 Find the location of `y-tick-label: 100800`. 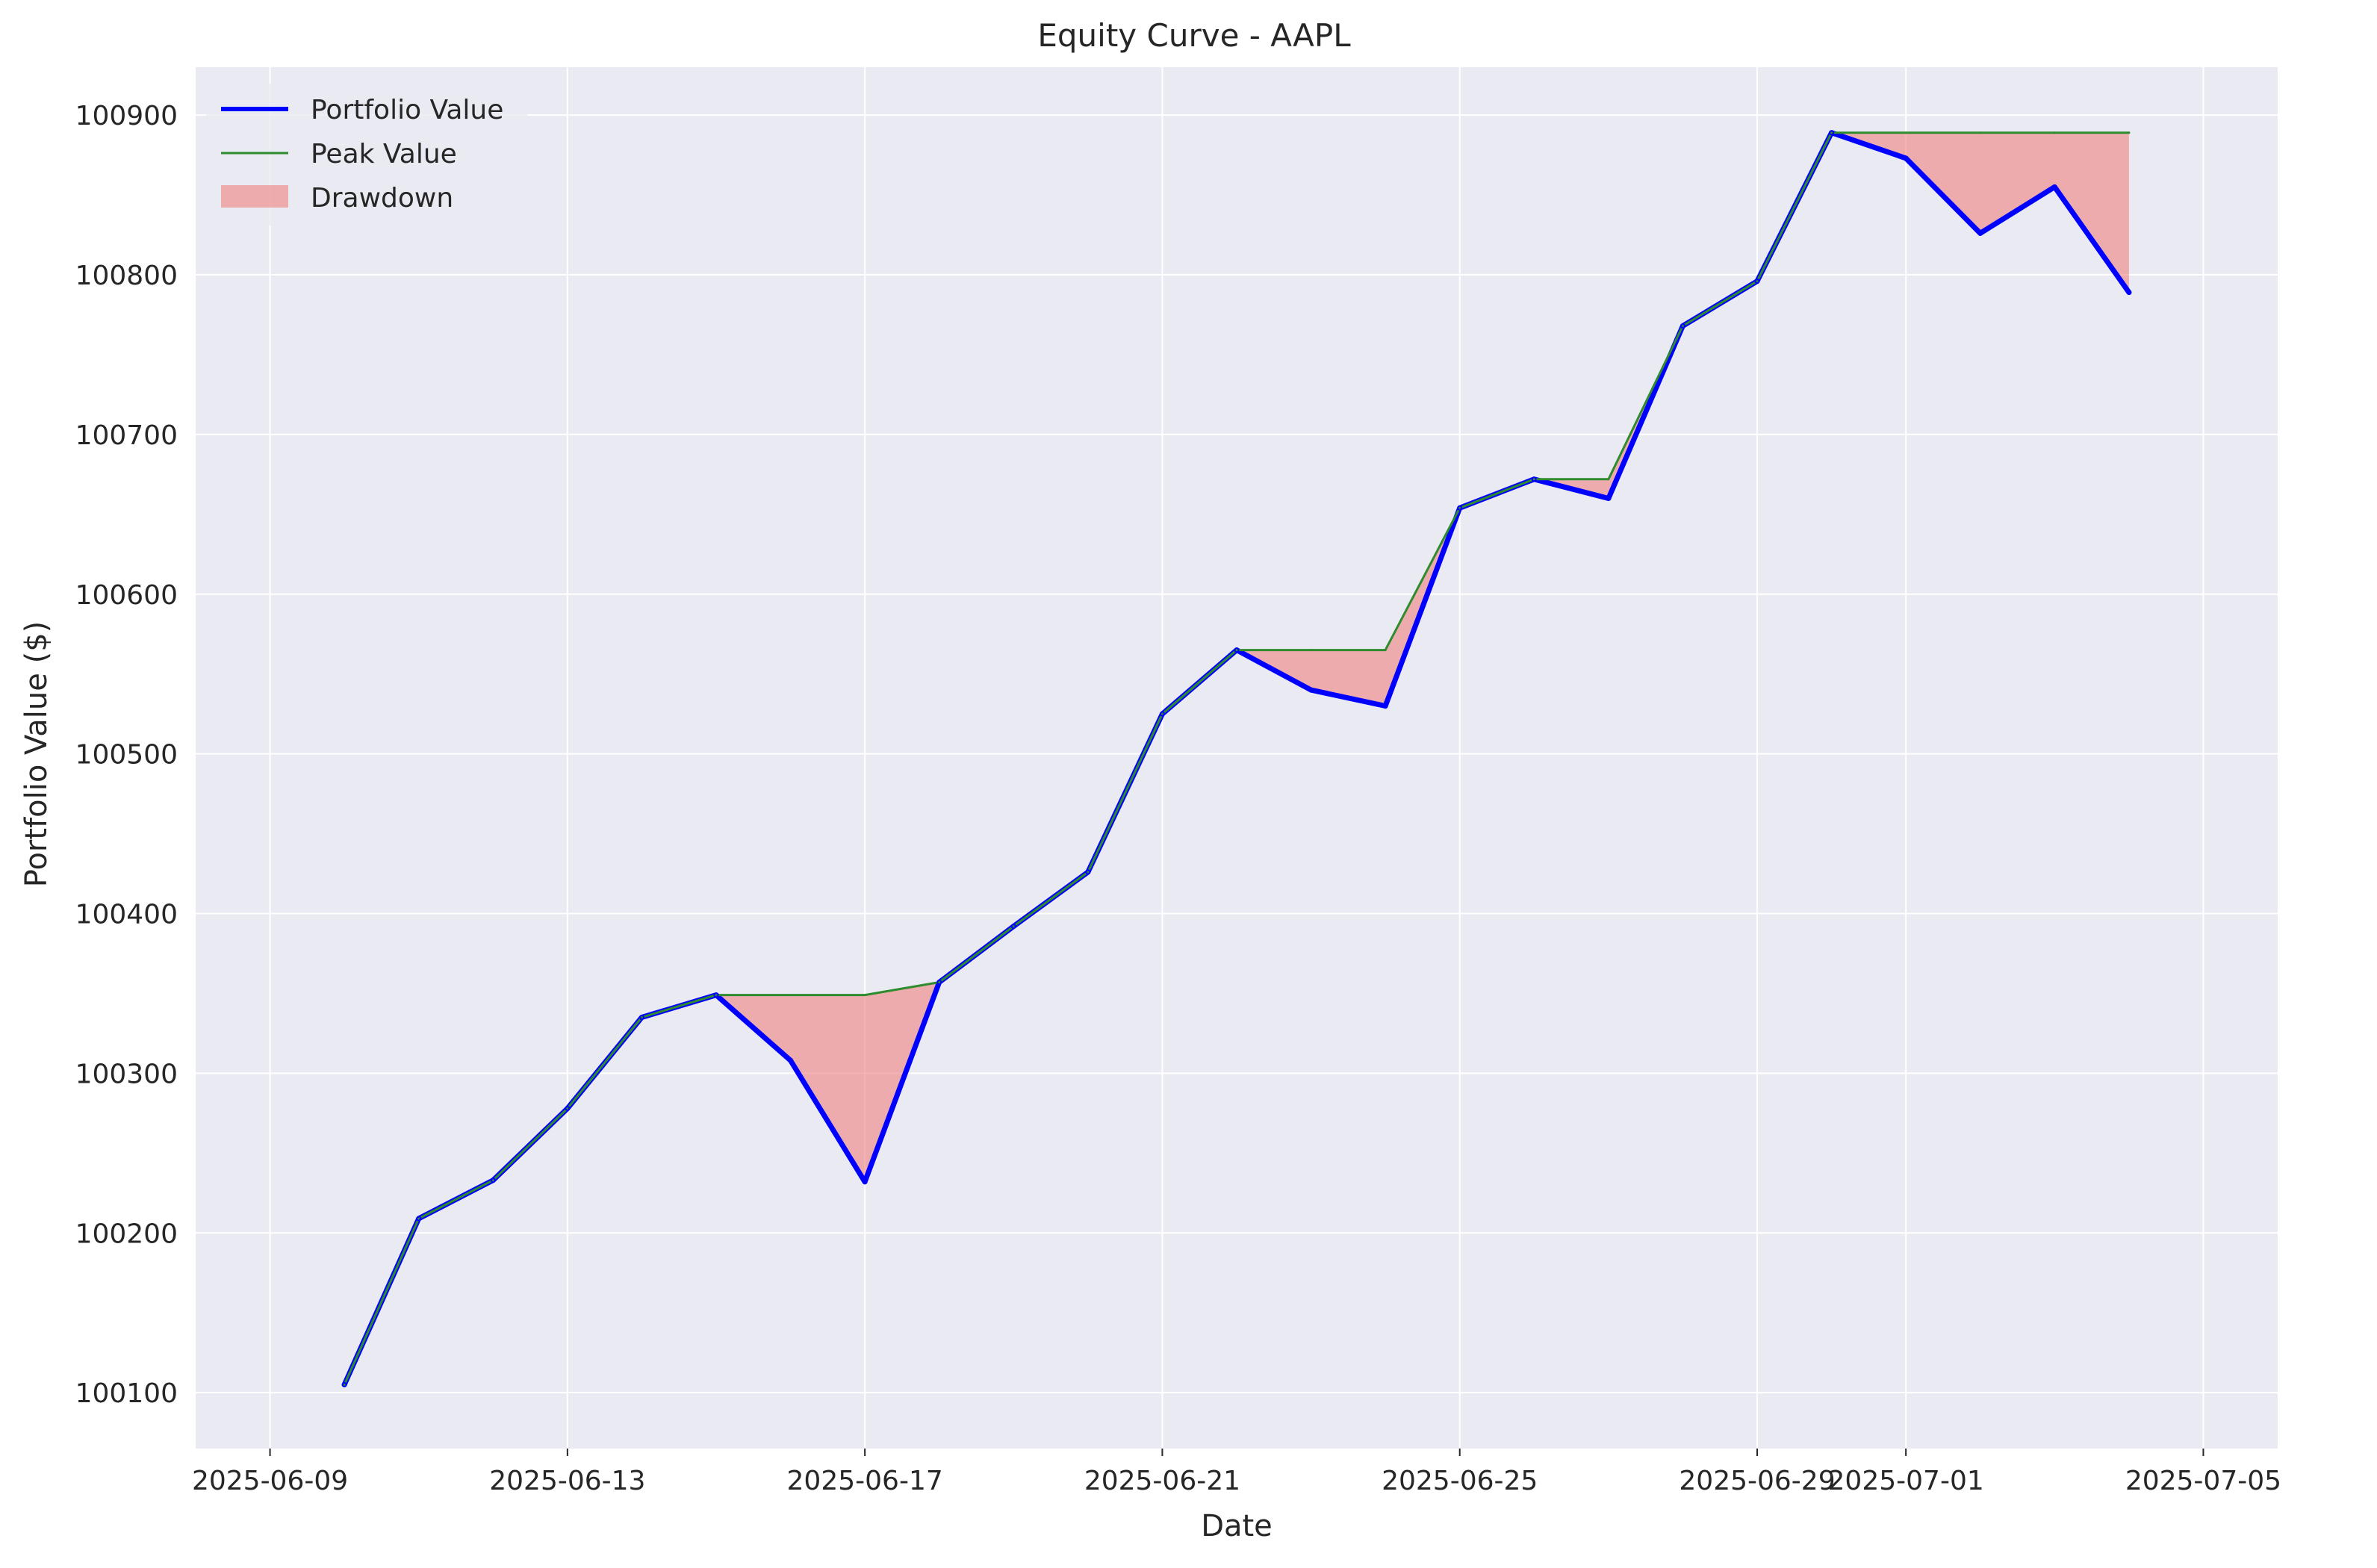

y-tick-label: 100800 is located at coordinates (126, 276).